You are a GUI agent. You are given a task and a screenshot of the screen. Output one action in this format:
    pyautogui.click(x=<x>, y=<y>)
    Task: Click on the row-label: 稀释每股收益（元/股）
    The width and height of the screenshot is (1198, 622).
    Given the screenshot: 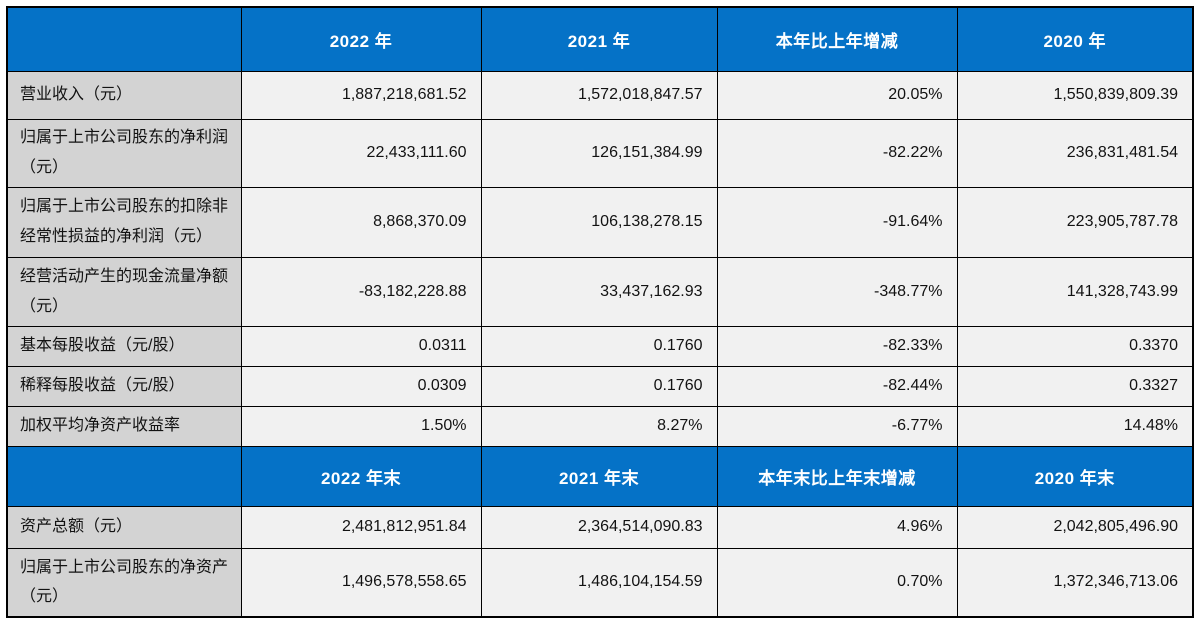 What is the action you would take?
    pyautogui.click(x=124, y=386)
    